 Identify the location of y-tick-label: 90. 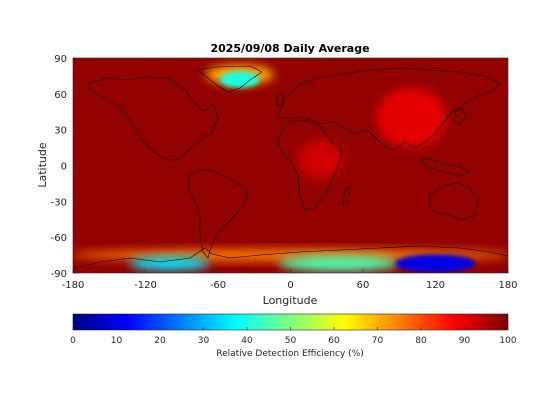
(60, 59).